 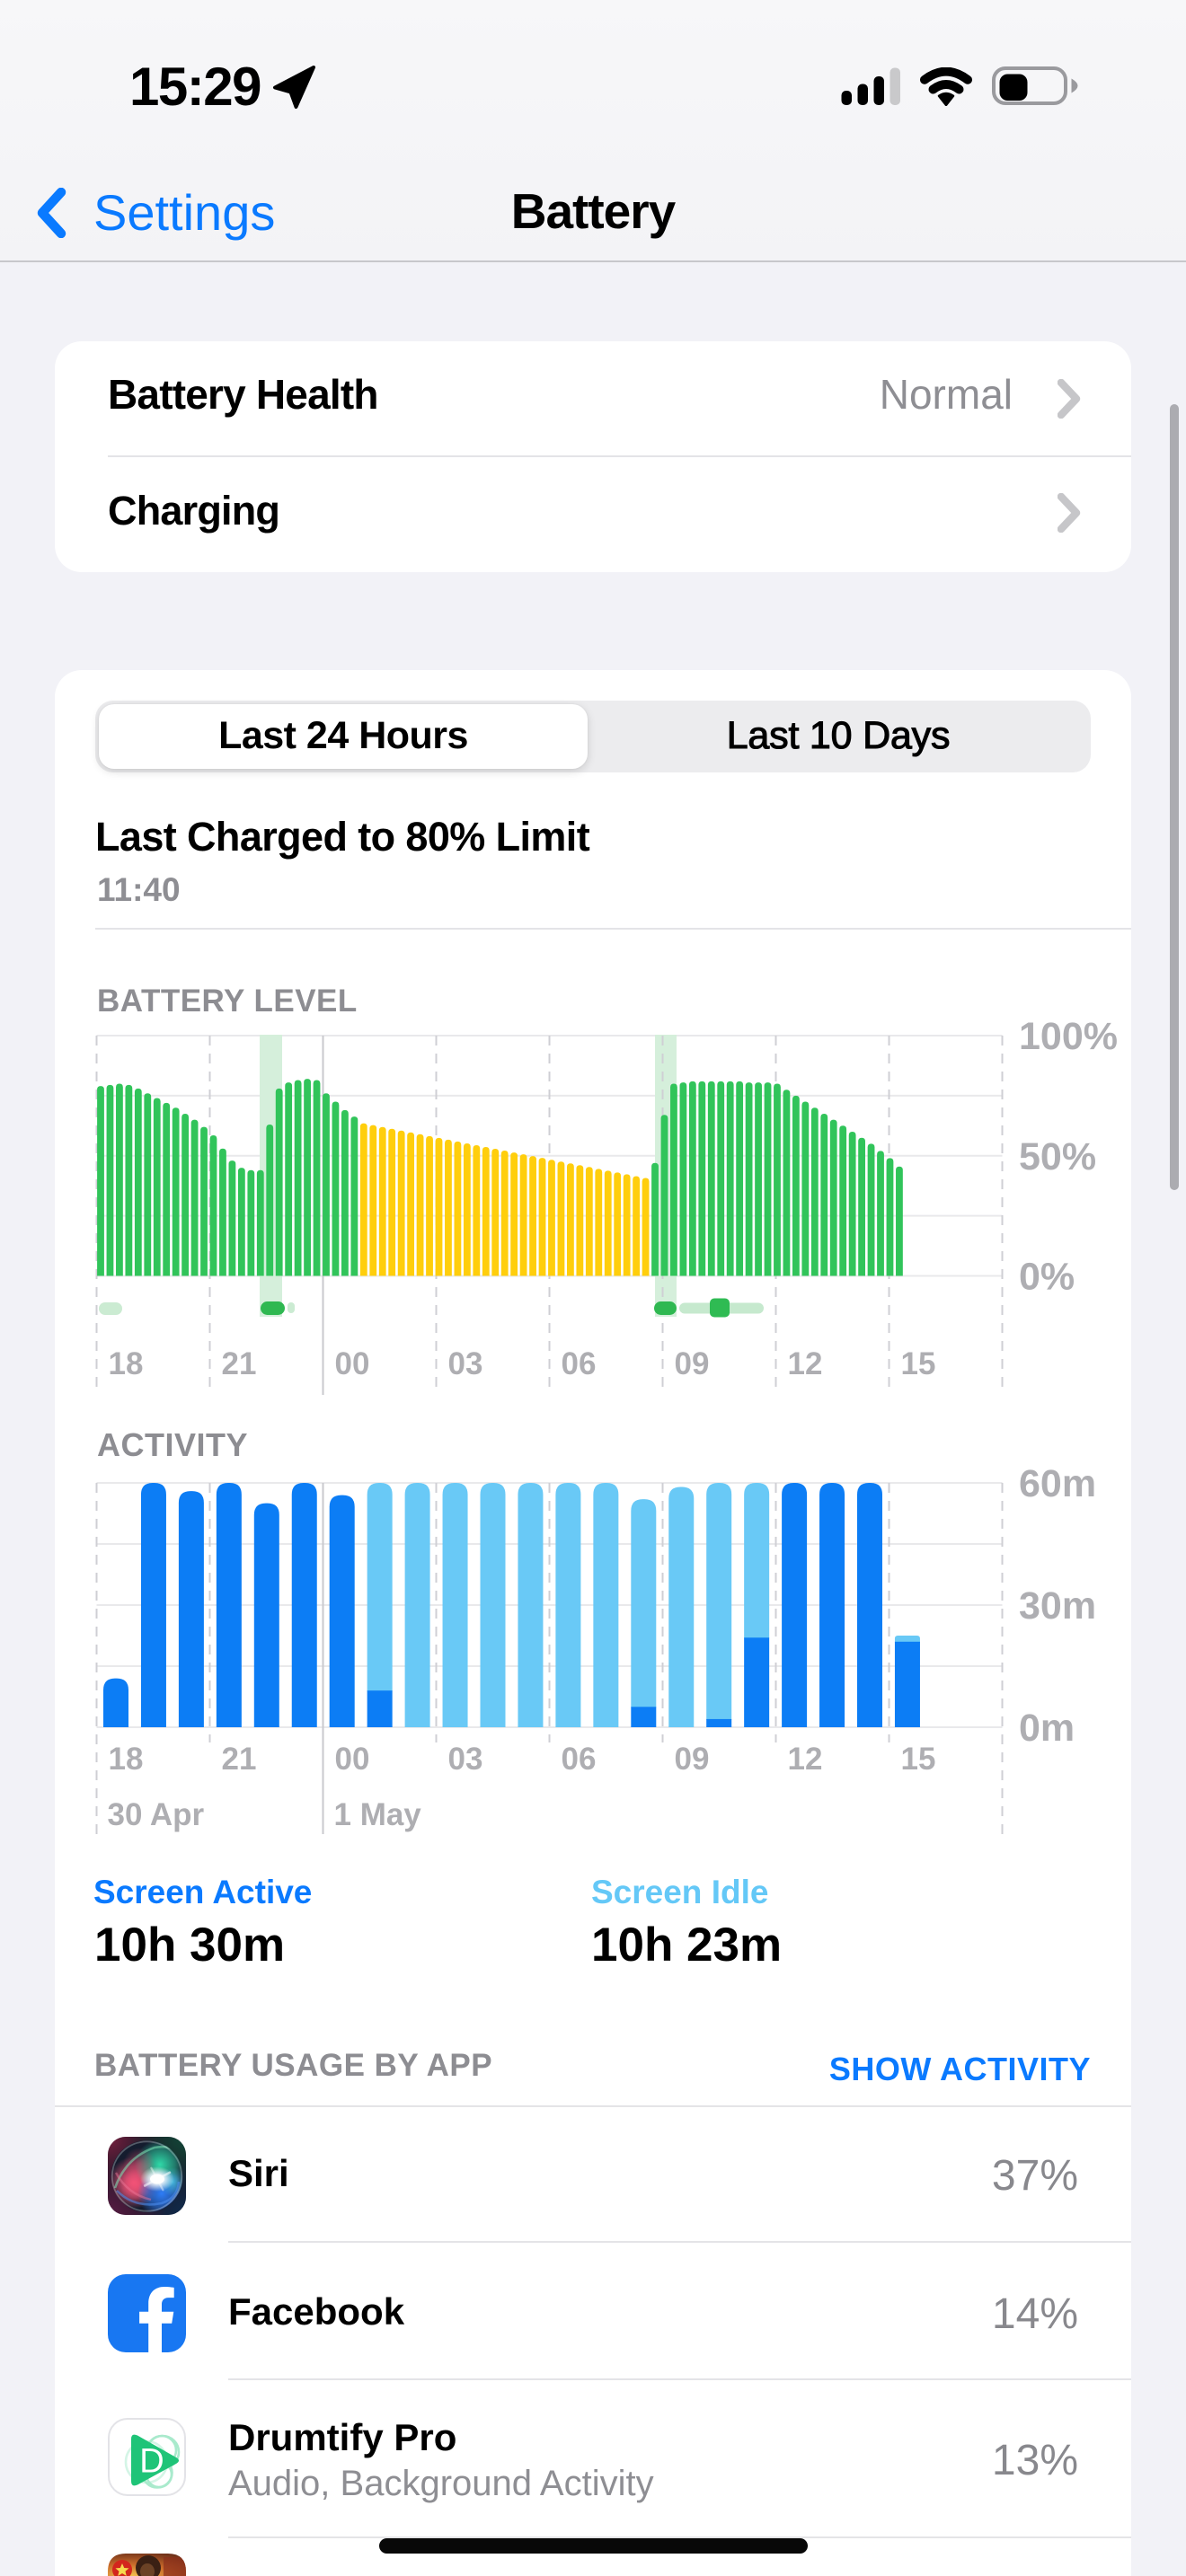 What do you see at coordinates (1057, 1156) in the screenshot?
I see `svg-text: 50%` at bounding box center [1057, 1156].